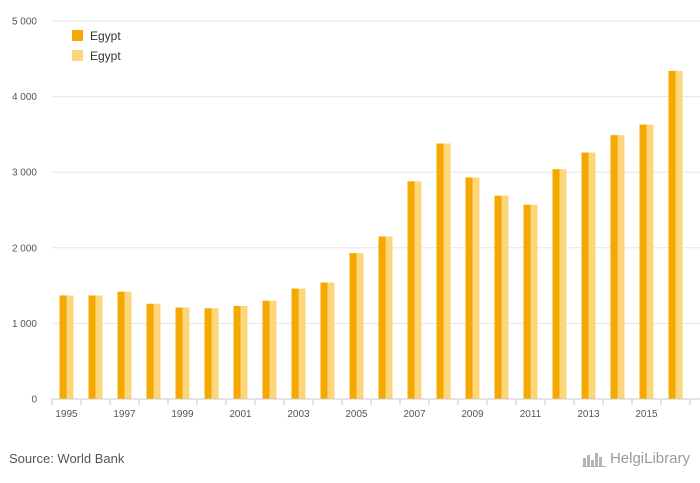 The height and width of the screenshot is (483, 700). Describe the element at coordinates (186, 353) in the screenshot. I see `bar-2-1999` at that location.